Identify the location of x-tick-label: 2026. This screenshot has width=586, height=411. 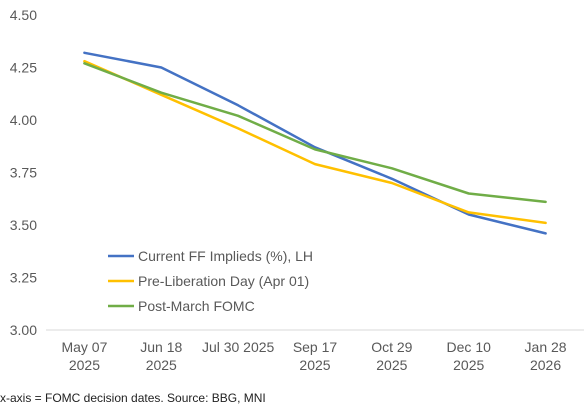
(545, 365).